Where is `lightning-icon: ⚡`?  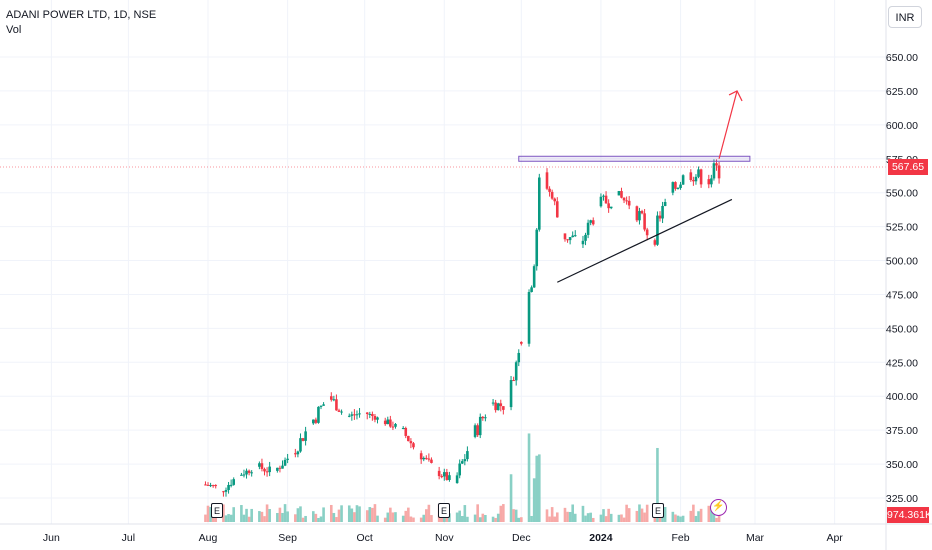 lightning-icon: ⚡ is located at coordinates (718, 507).